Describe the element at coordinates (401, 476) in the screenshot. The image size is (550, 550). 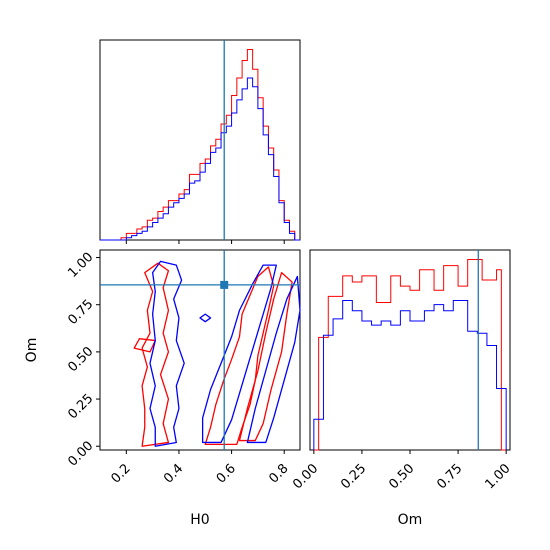
I see `om-marginal-x-tick-label: 0.50` at that location.